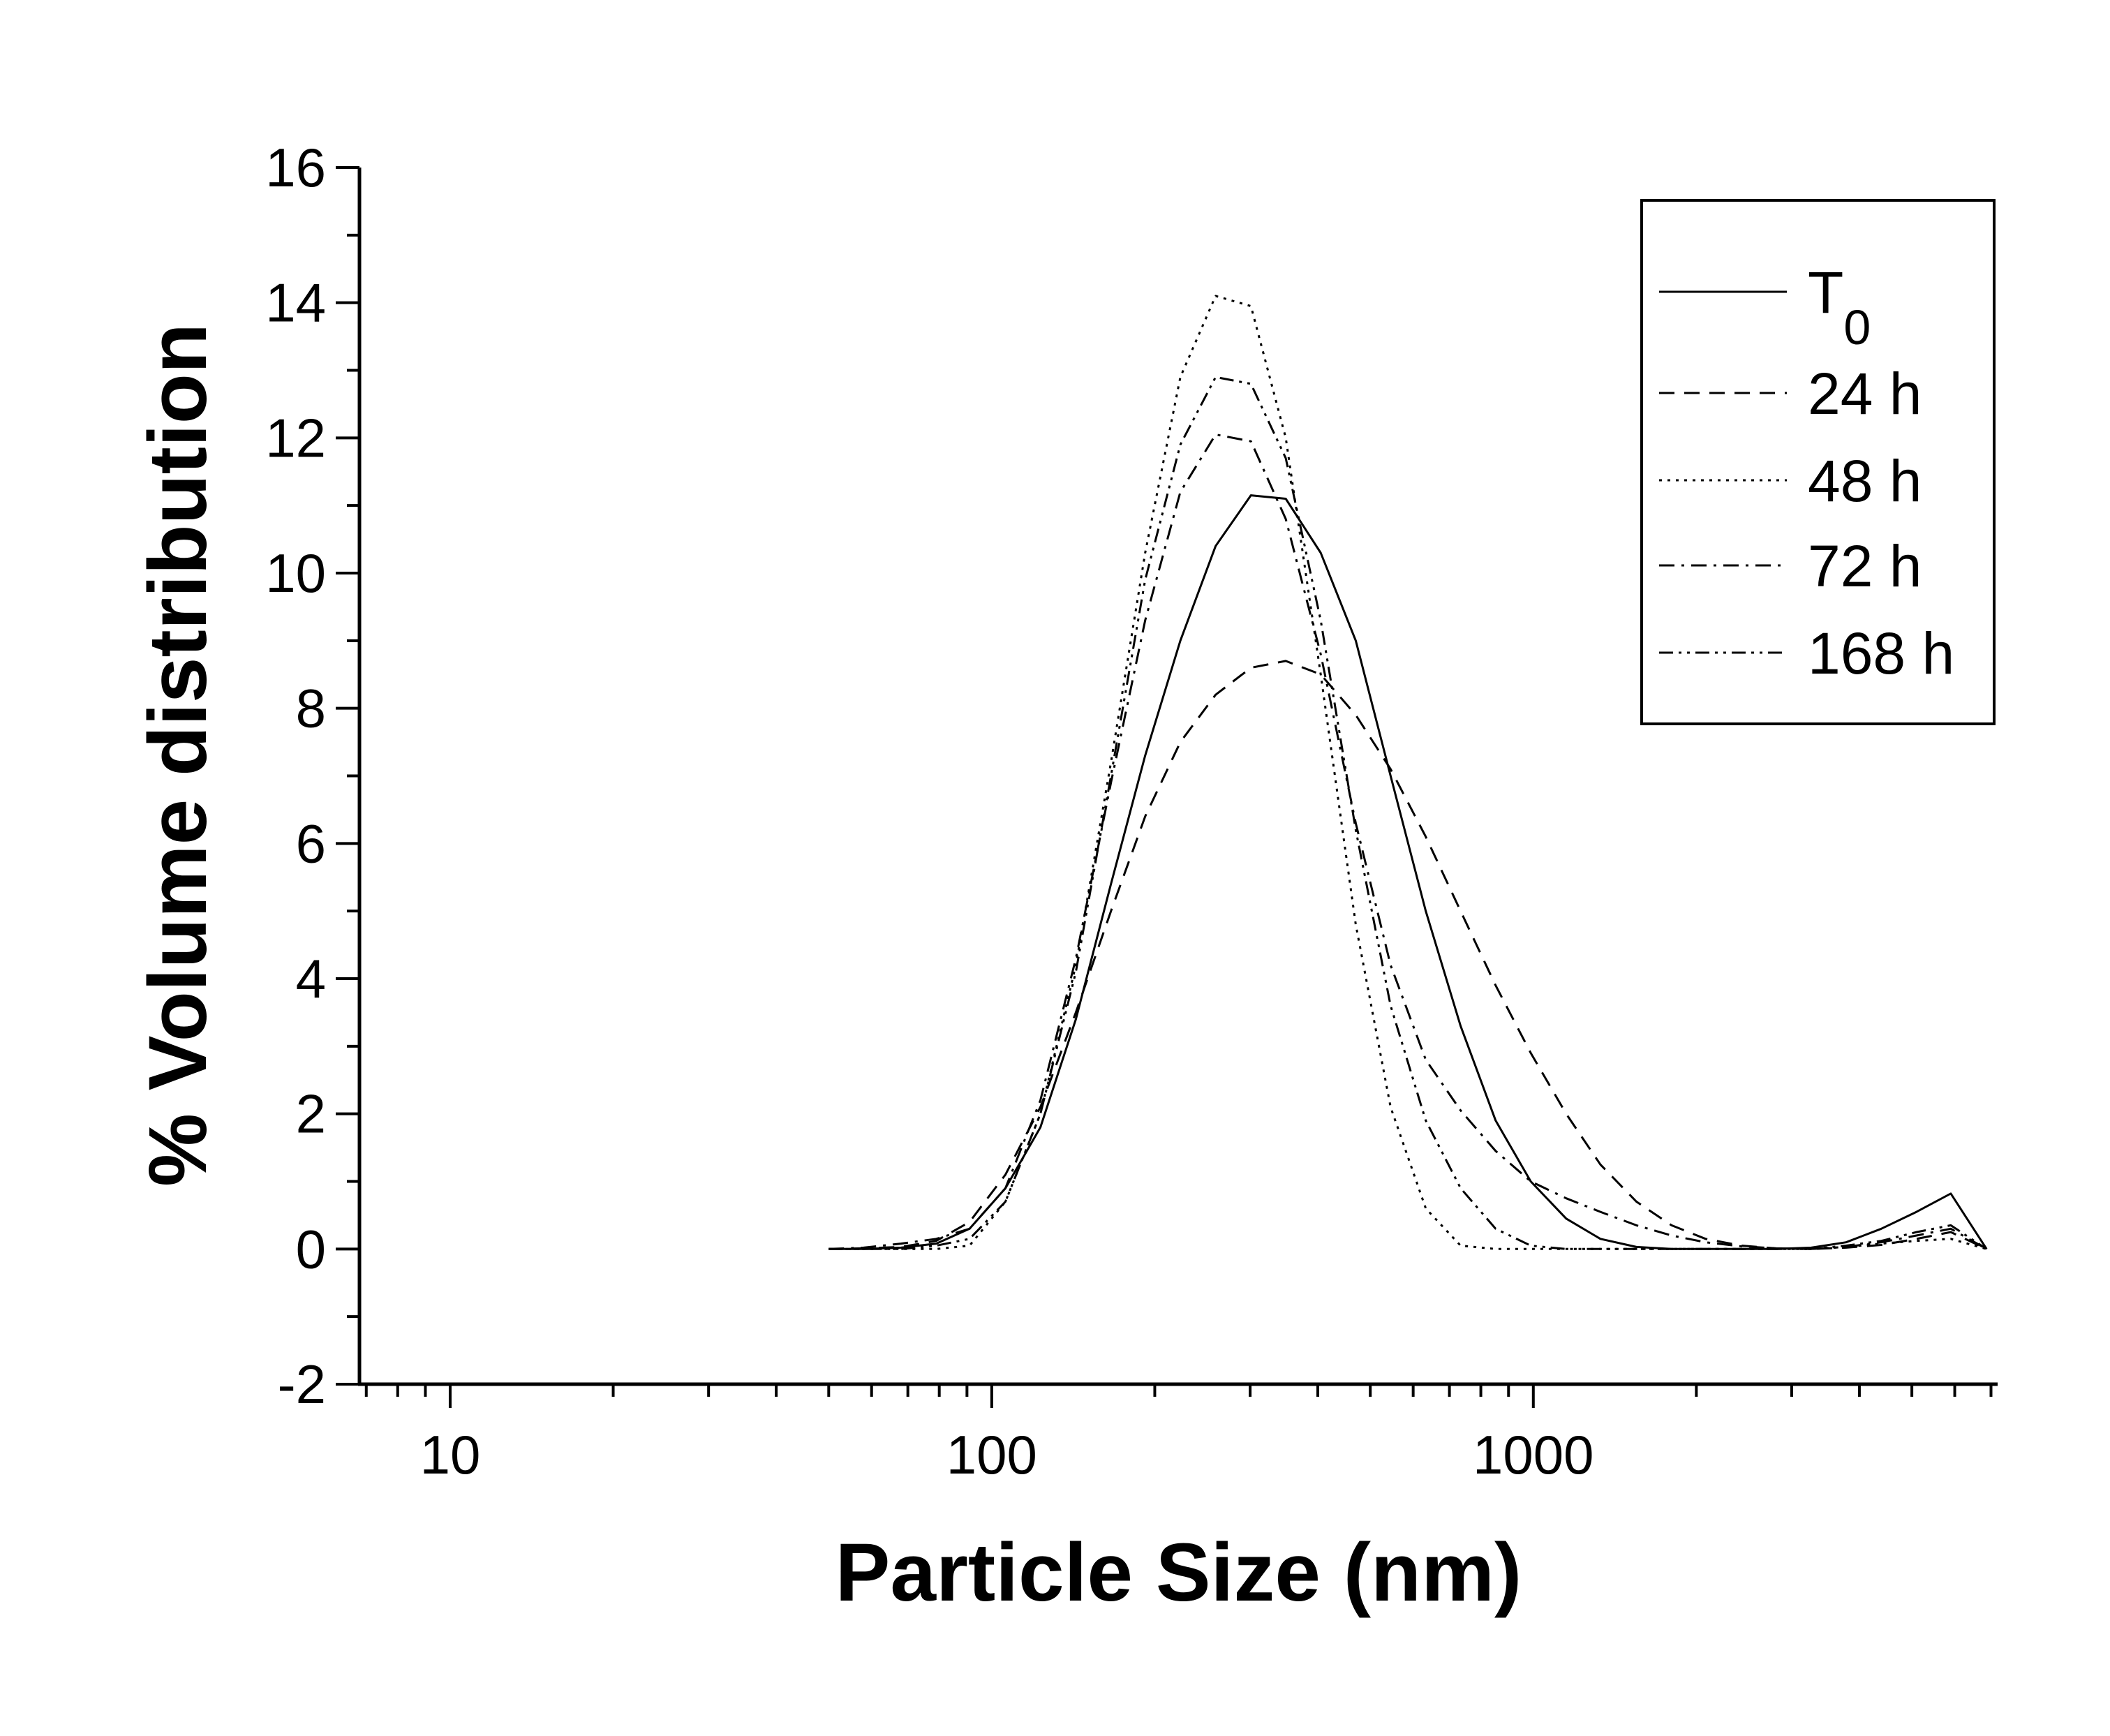 This screenshot has height=1736, width=2110. I want to click on legend-label: 168 h, so click(1881, 653).